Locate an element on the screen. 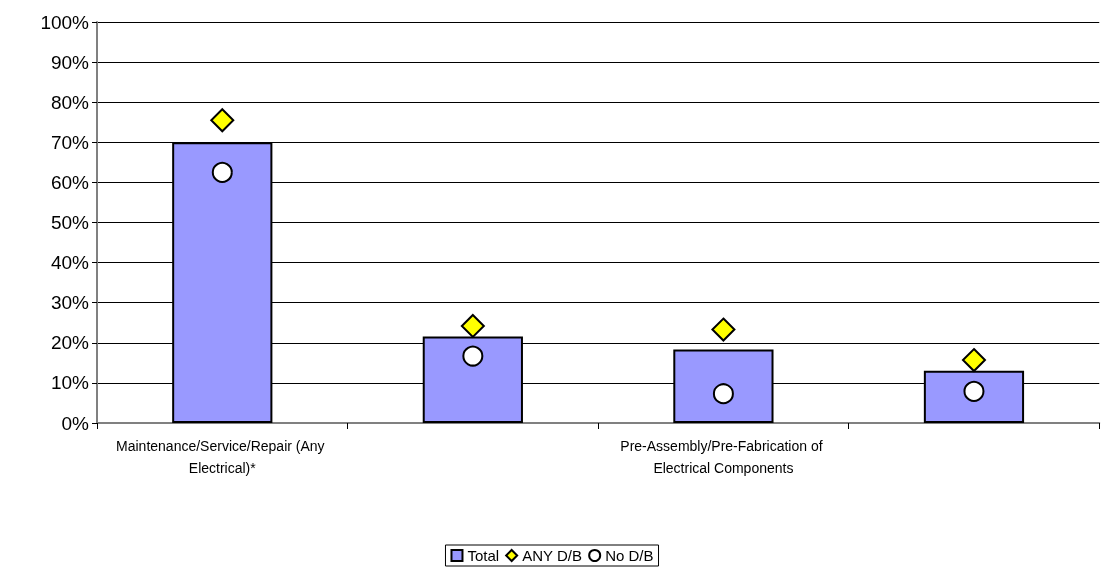 The image size is (1104, 574). x-tick-label: Maintenance/Service/Repair (Any Electrical)* is located at coordinates (222, 457).